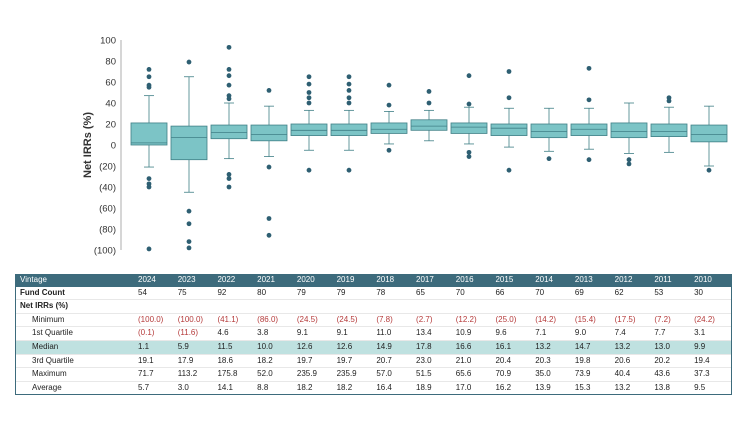 The width and height of the screenshot is (746, 423). I want to click on cell-fund-count-2015: 66, so click(512, 293).